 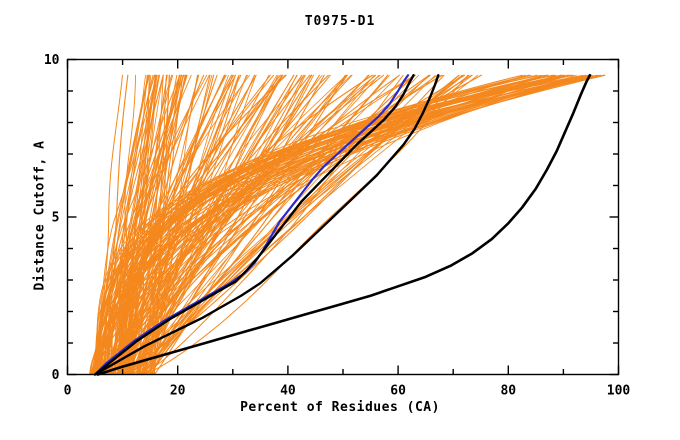 I want to click on x-tick-label: 40, so click(x=288, y=391).